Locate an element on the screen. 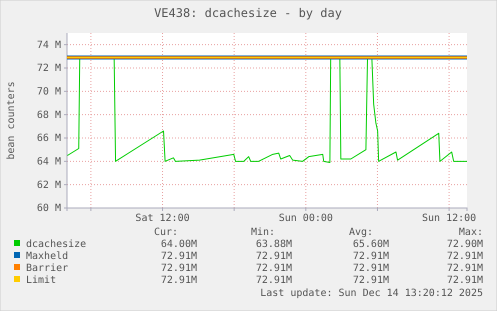 The image size is (497, 311). text: 65.60M is located at coordinates (370, 244).